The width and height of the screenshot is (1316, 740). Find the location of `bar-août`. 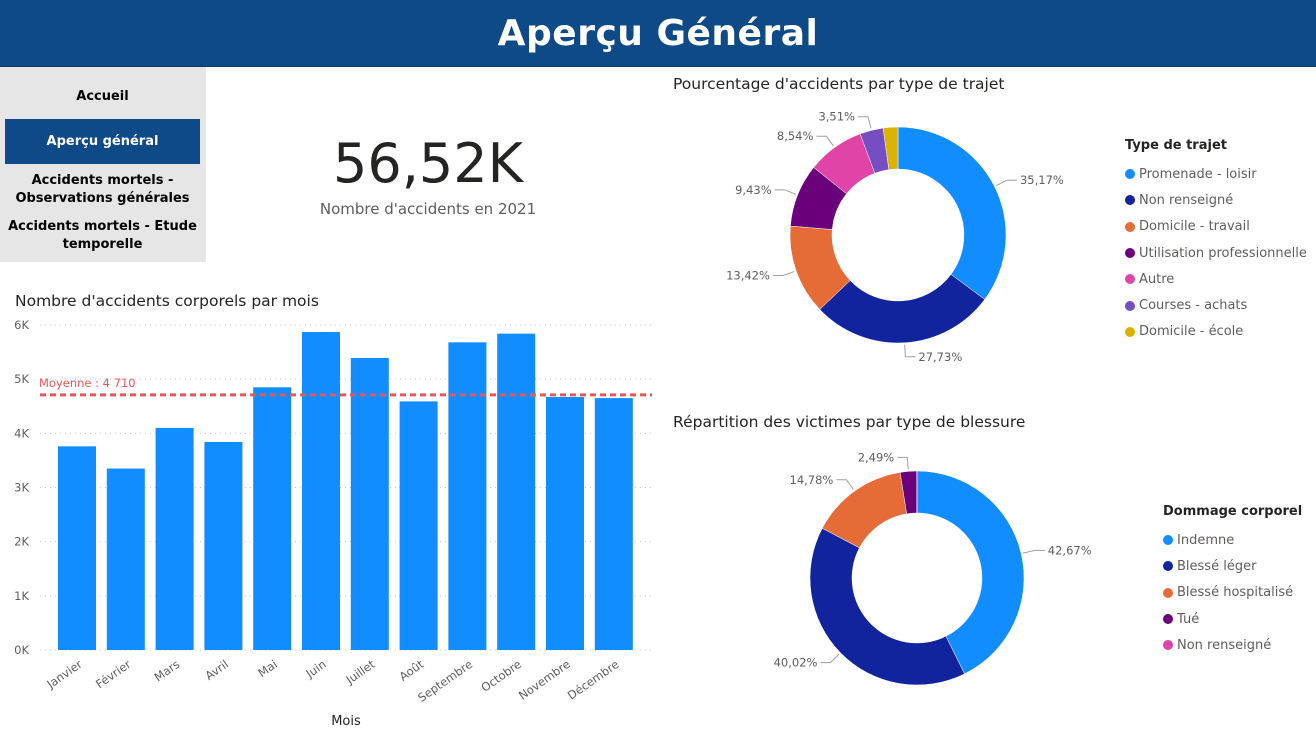

bar-août is located at coordinates (418, 525).